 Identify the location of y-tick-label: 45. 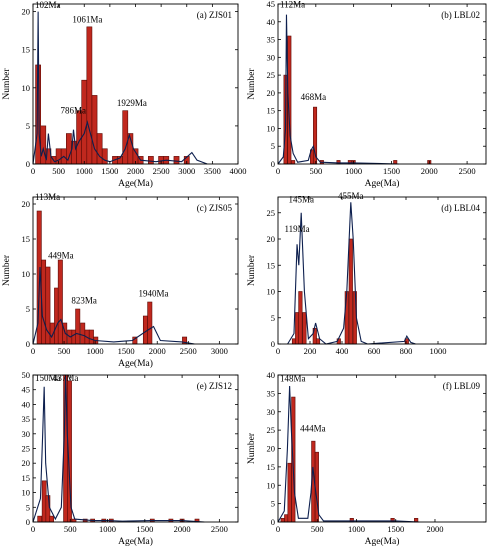
(26, 390).